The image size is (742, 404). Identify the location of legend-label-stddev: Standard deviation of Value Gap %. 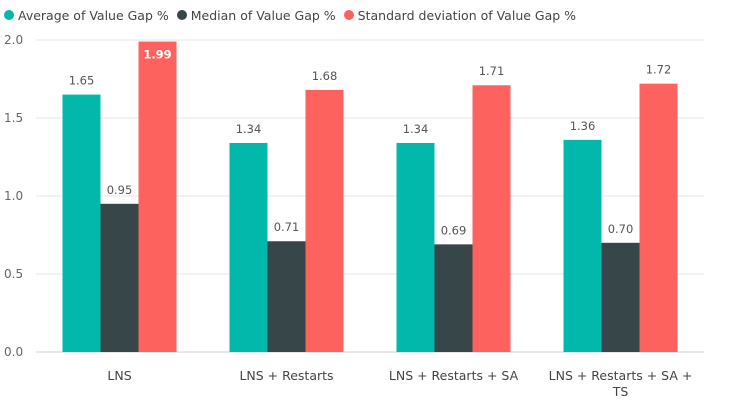
(467, 15).